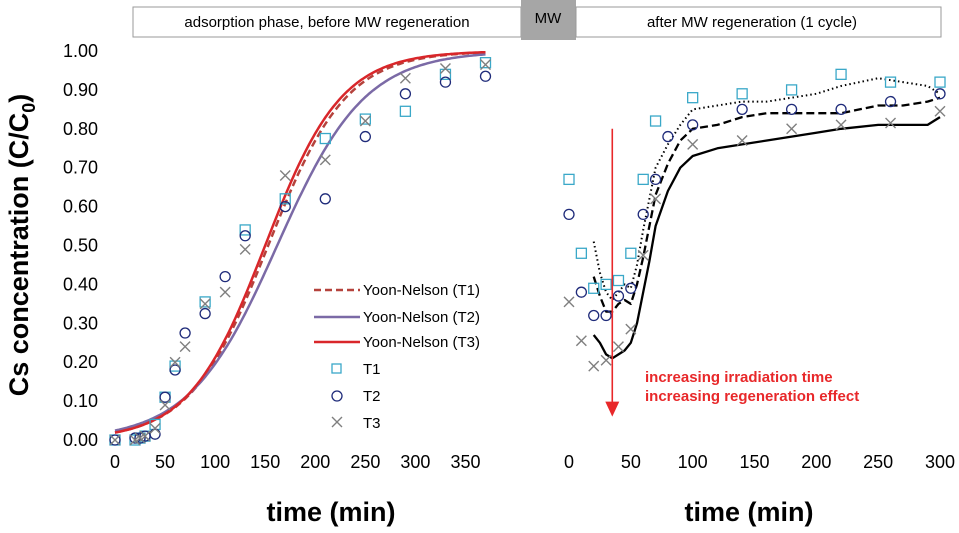  What do you see at coordinates (752, 396) in the screenshot?
I see `annotation-regeneration-effect: increasing regeneration effect` at bounding box center [752, 396].